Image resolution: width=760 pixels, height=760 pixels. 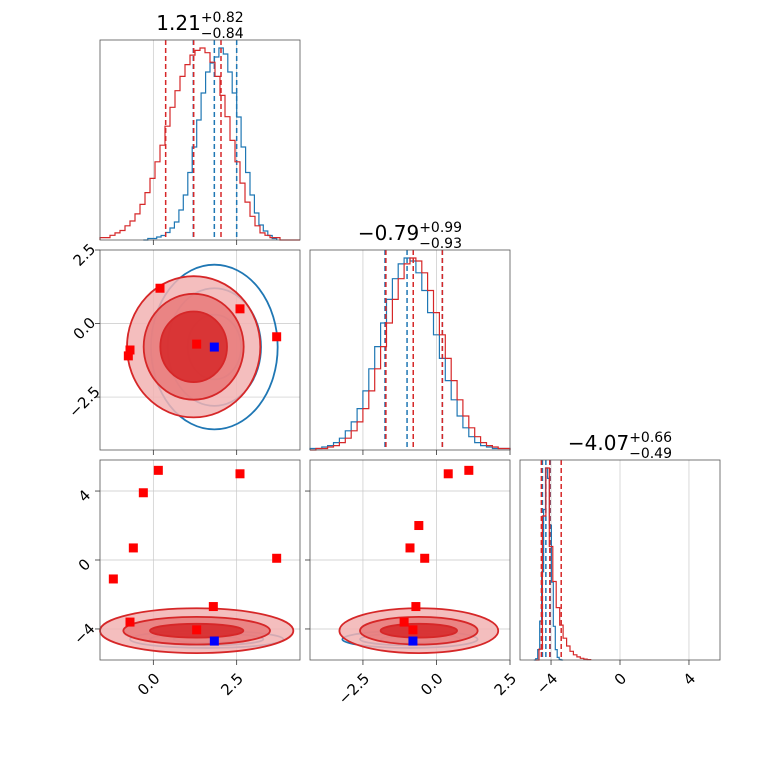 I want to click on x-tick-label-0: 2.5, so click(x=232, y=685).